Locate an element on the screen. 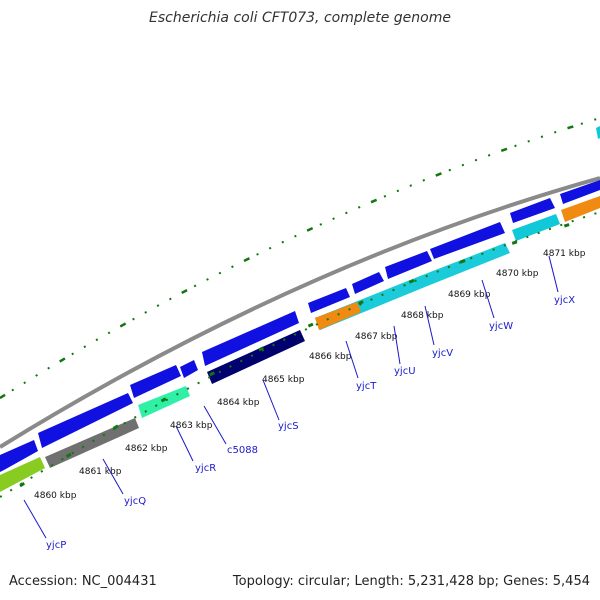  kbp-label: 4867 kbp is located at coordinates (376, 337).